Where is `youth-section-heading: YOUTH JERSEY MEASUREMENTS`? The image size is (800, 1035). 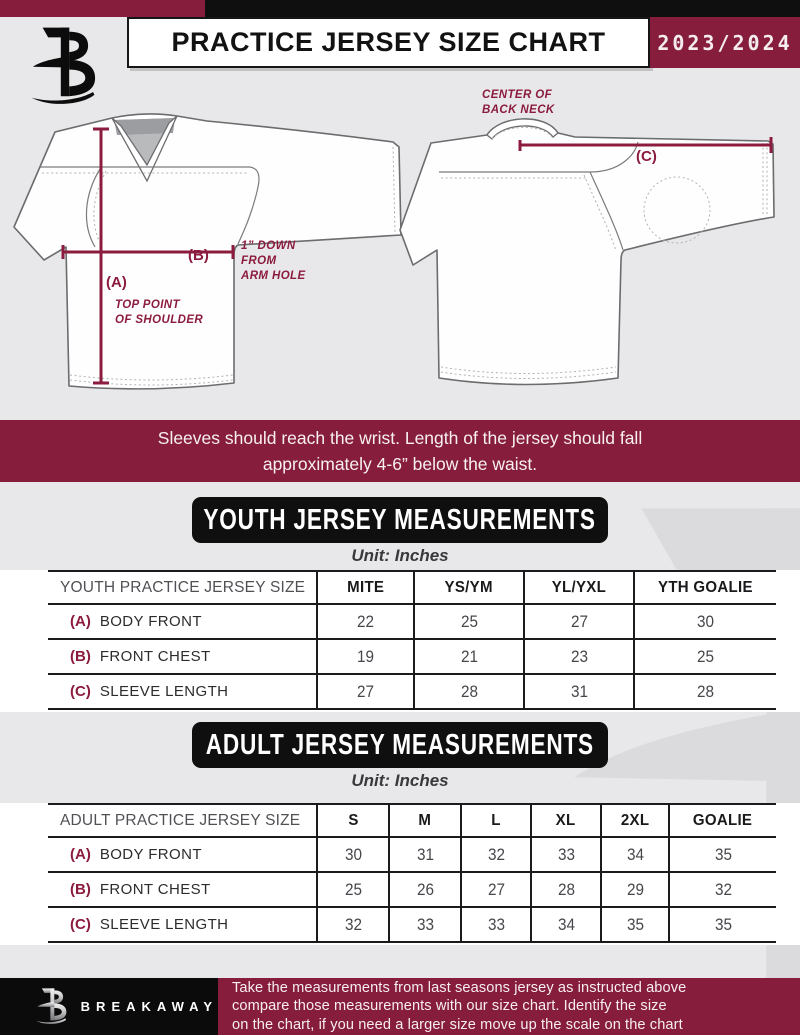 youth-section-heading: YOUTH JERSEY MEASUREMENTS is located at coordinates (400, 519).